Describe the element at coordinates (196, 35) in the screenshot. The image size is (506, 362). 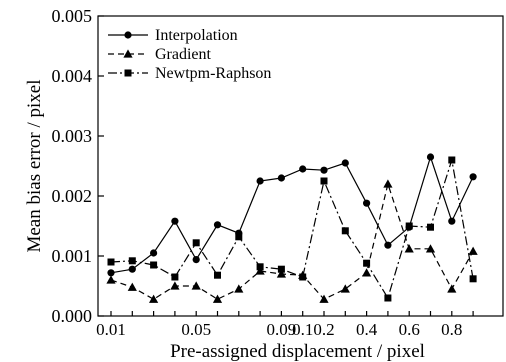
I see `legend-label: Interpolation` at that location.